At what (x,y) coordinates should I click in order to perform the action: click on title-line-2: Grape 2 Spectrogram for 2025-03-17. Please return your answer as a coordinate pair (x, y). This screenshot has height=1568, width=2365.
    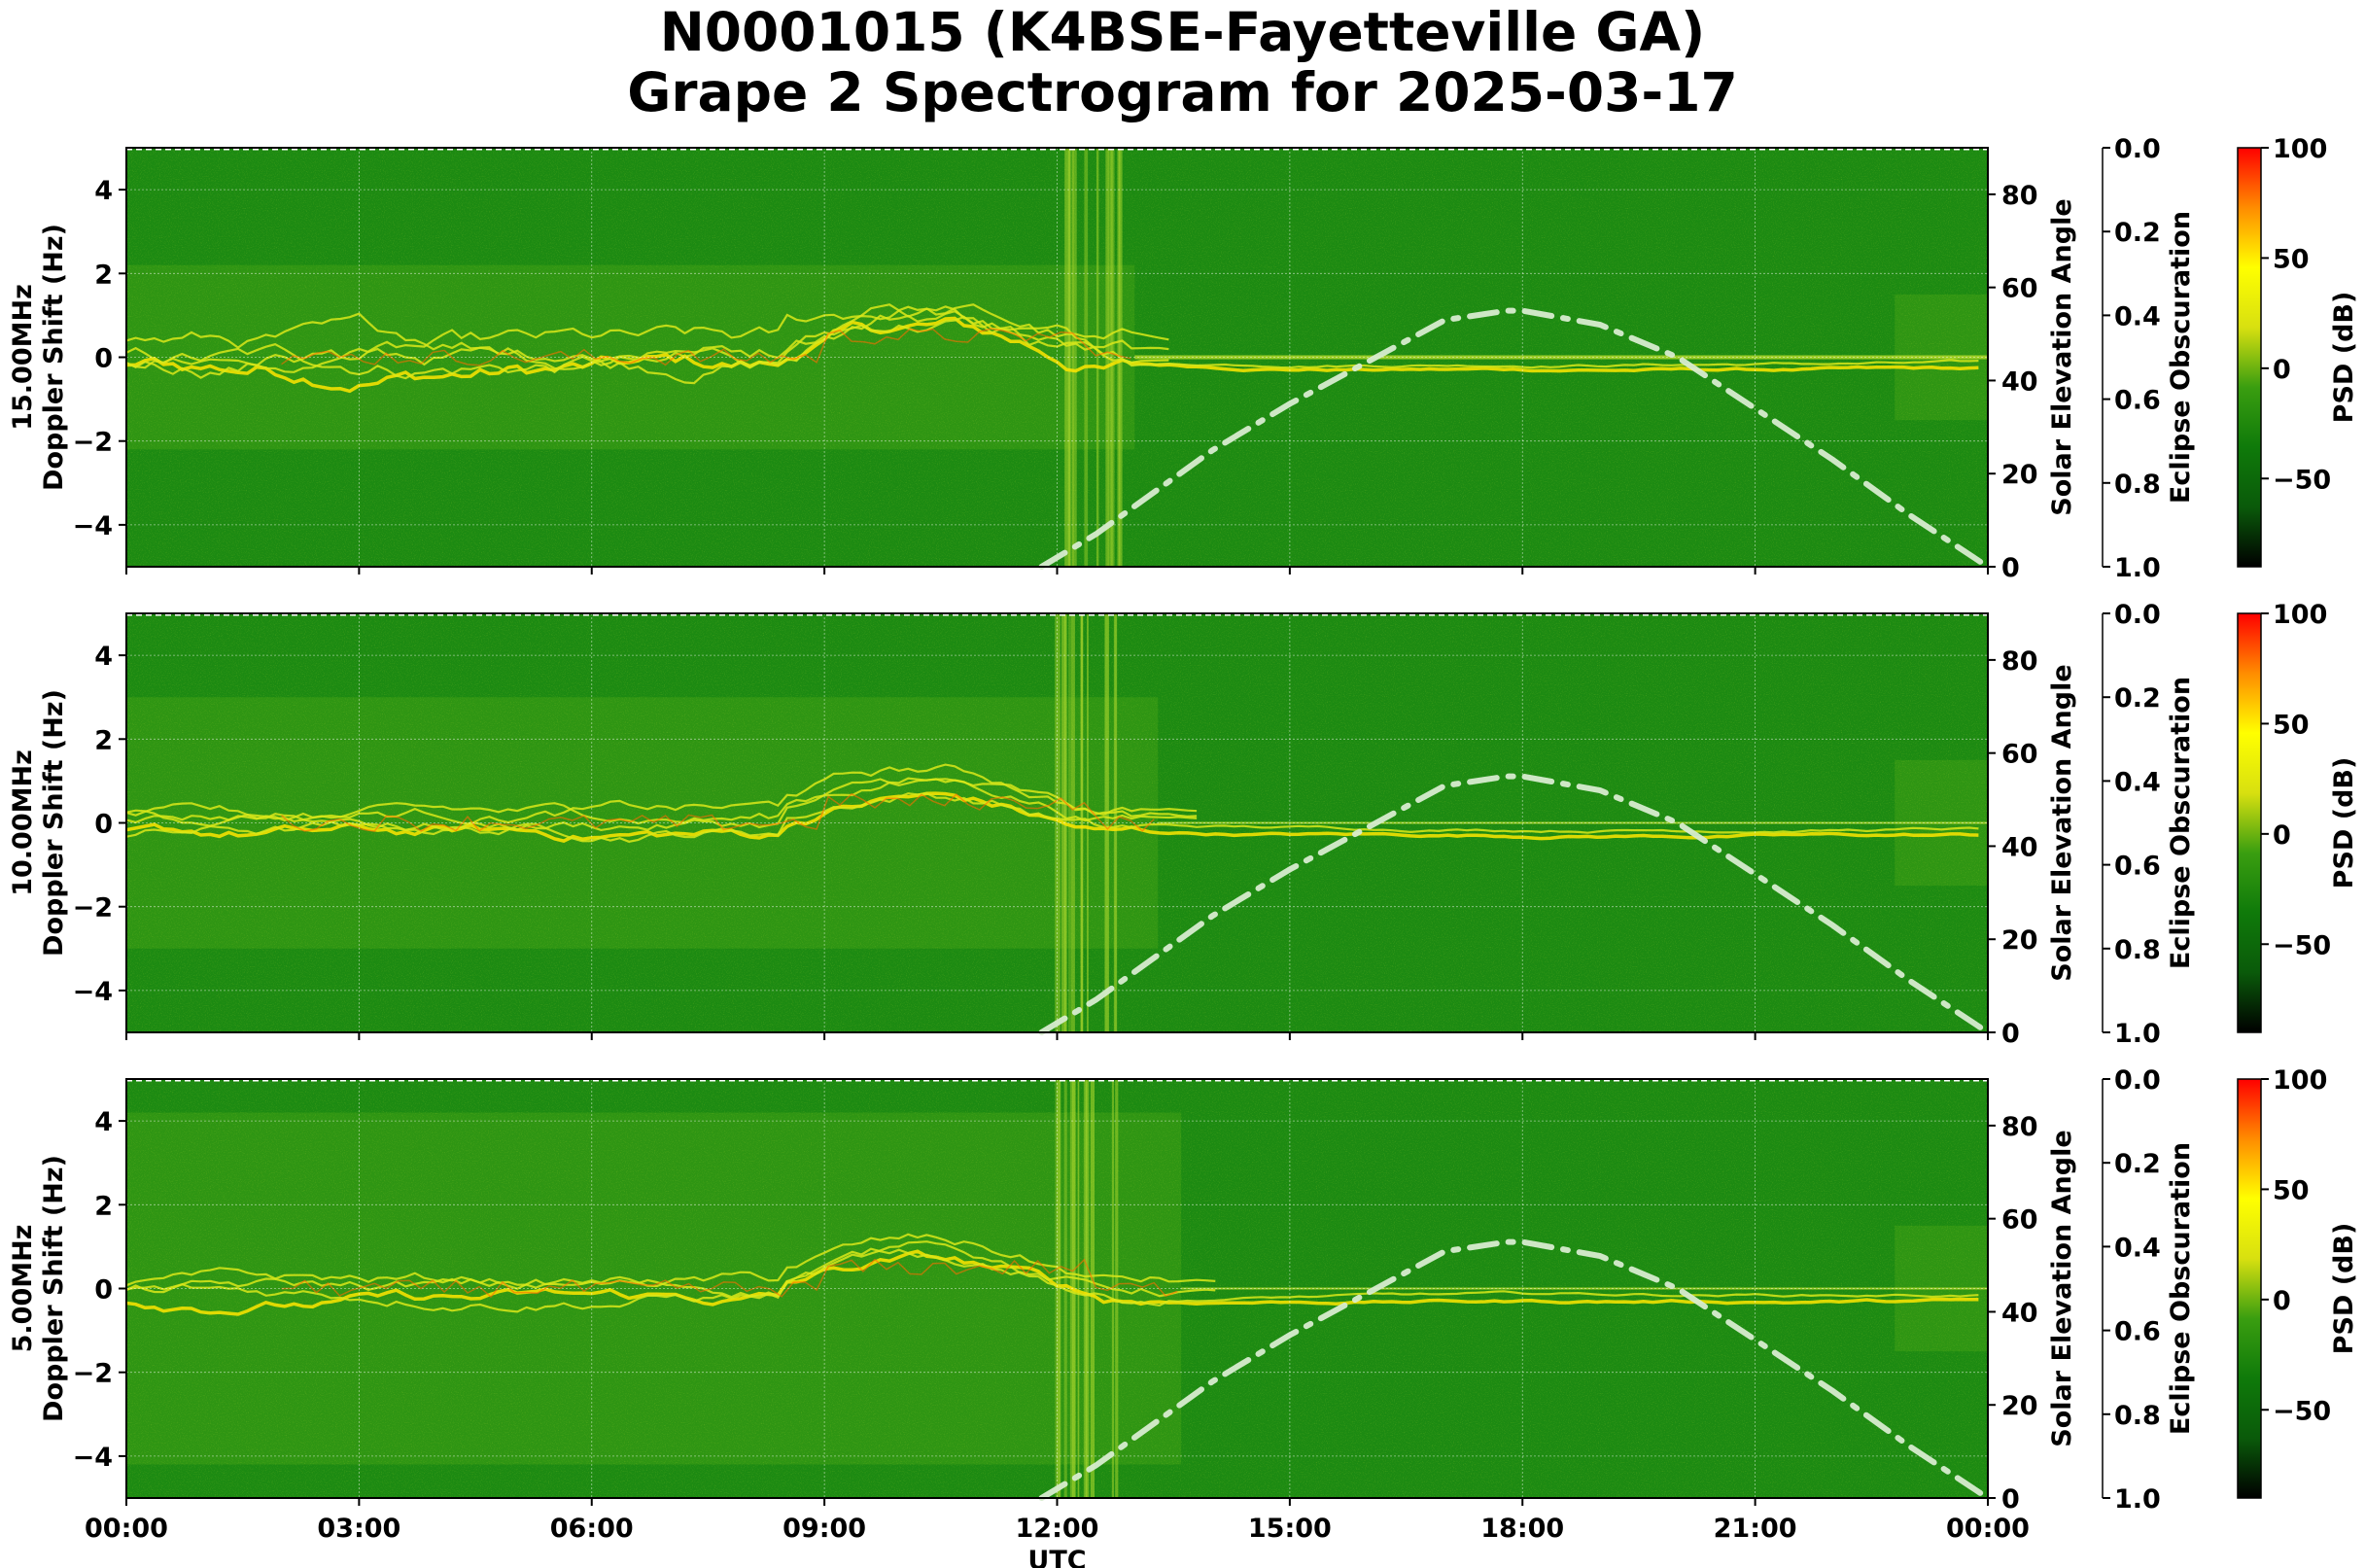
    Looking at the image, I should click on (1182, 92).